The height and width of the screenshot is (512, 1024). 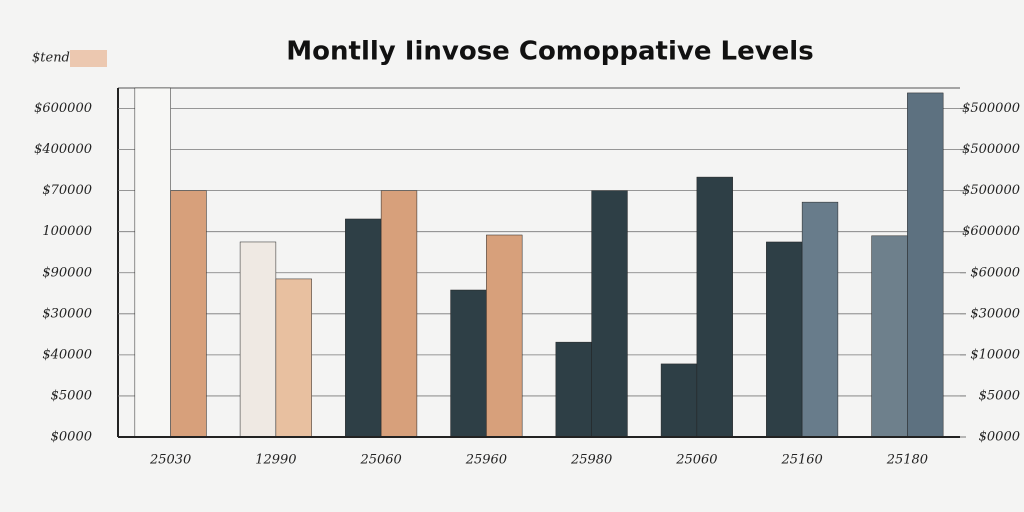 What do you see at coordinates (67, 354) in the screenshot?
I see `y-tick-label: $40000` at bounding box center [67, 354].